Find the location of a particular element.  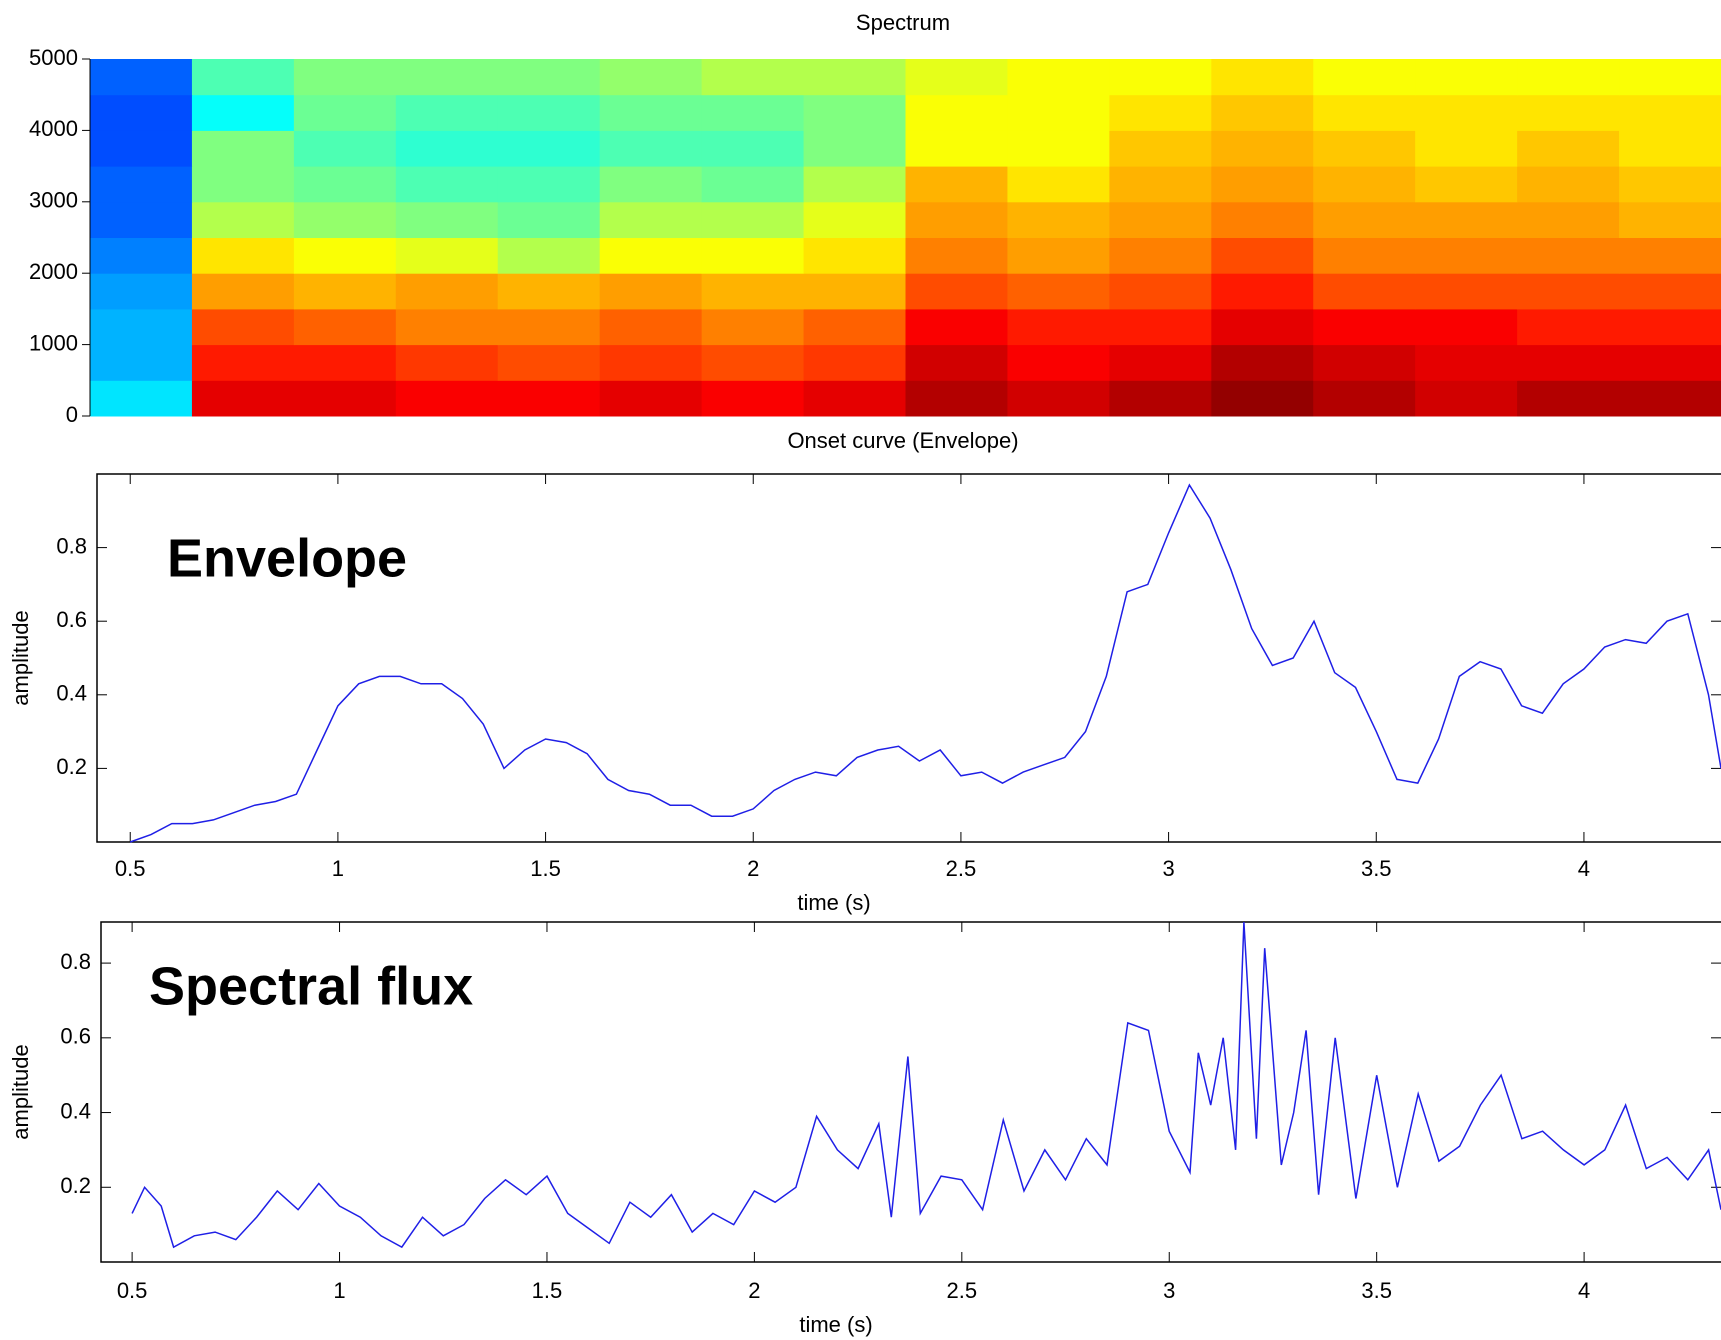

y-tick-label: 0.4 is located at coordinates (75, 1110).